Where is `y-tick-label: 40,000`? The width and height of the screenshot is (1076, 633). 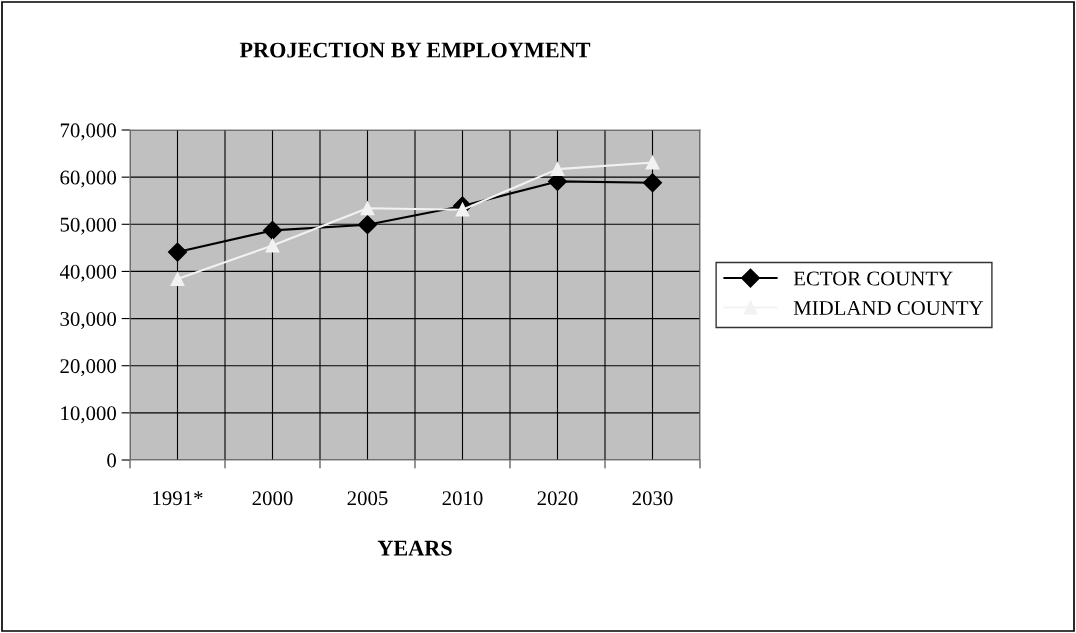
y-tick-label: 40,000 is located at coordinates (88, 273).